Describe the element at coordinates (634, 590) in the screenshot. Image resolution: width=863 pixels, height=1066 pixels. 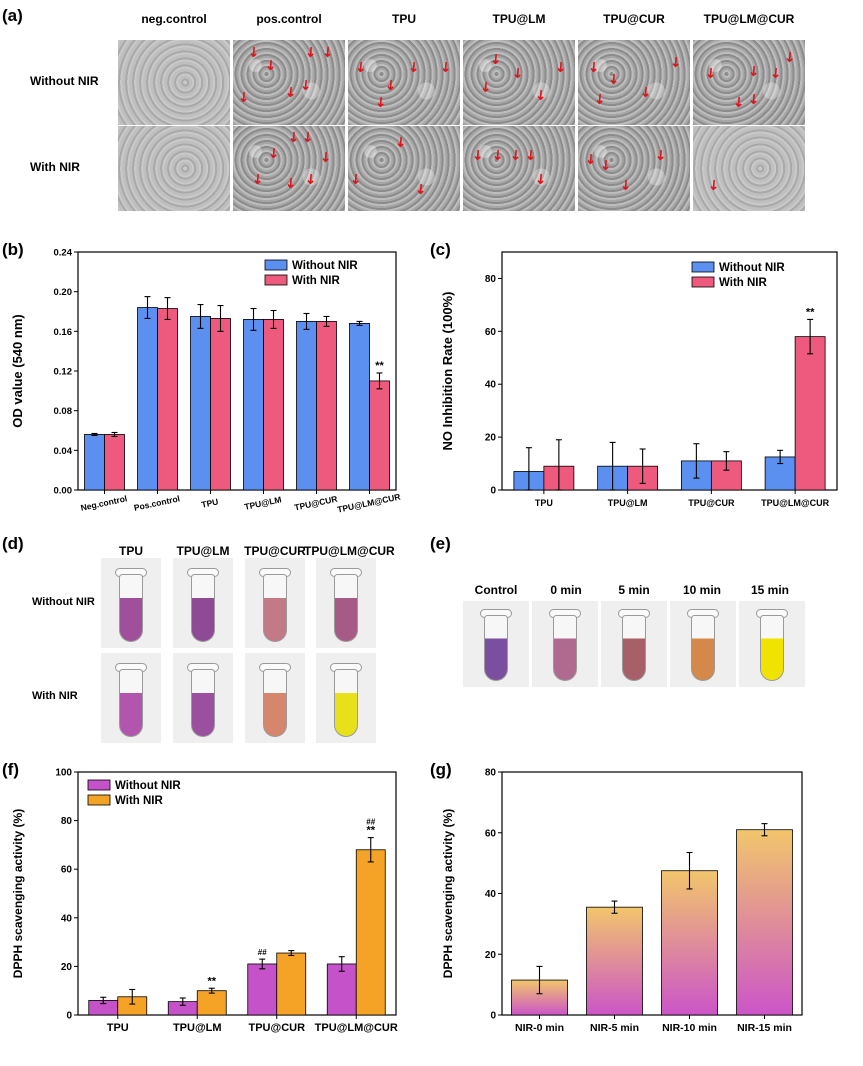
I see `col-header-e-5min: 5 min` at that location.